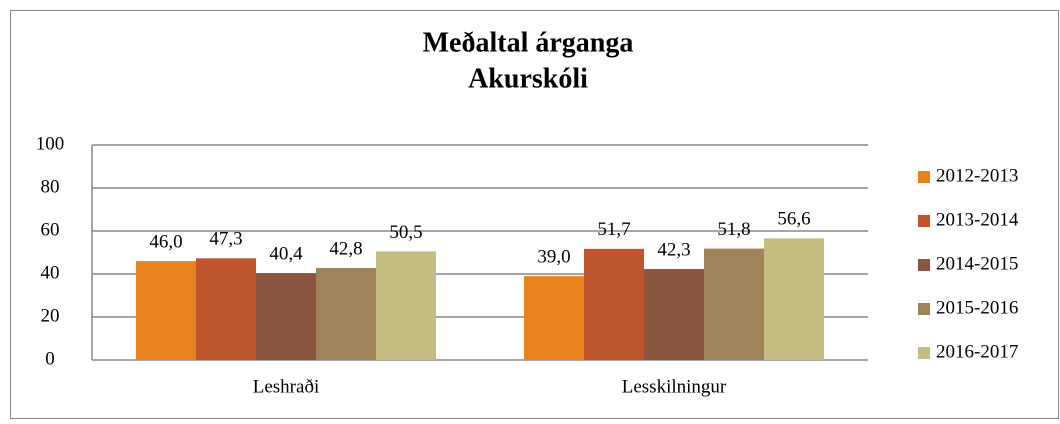  What do you see at coordinates (977, 351) in the screenshot?
I see `legend-label: 2016-2017` at bounding box center [977, 351].